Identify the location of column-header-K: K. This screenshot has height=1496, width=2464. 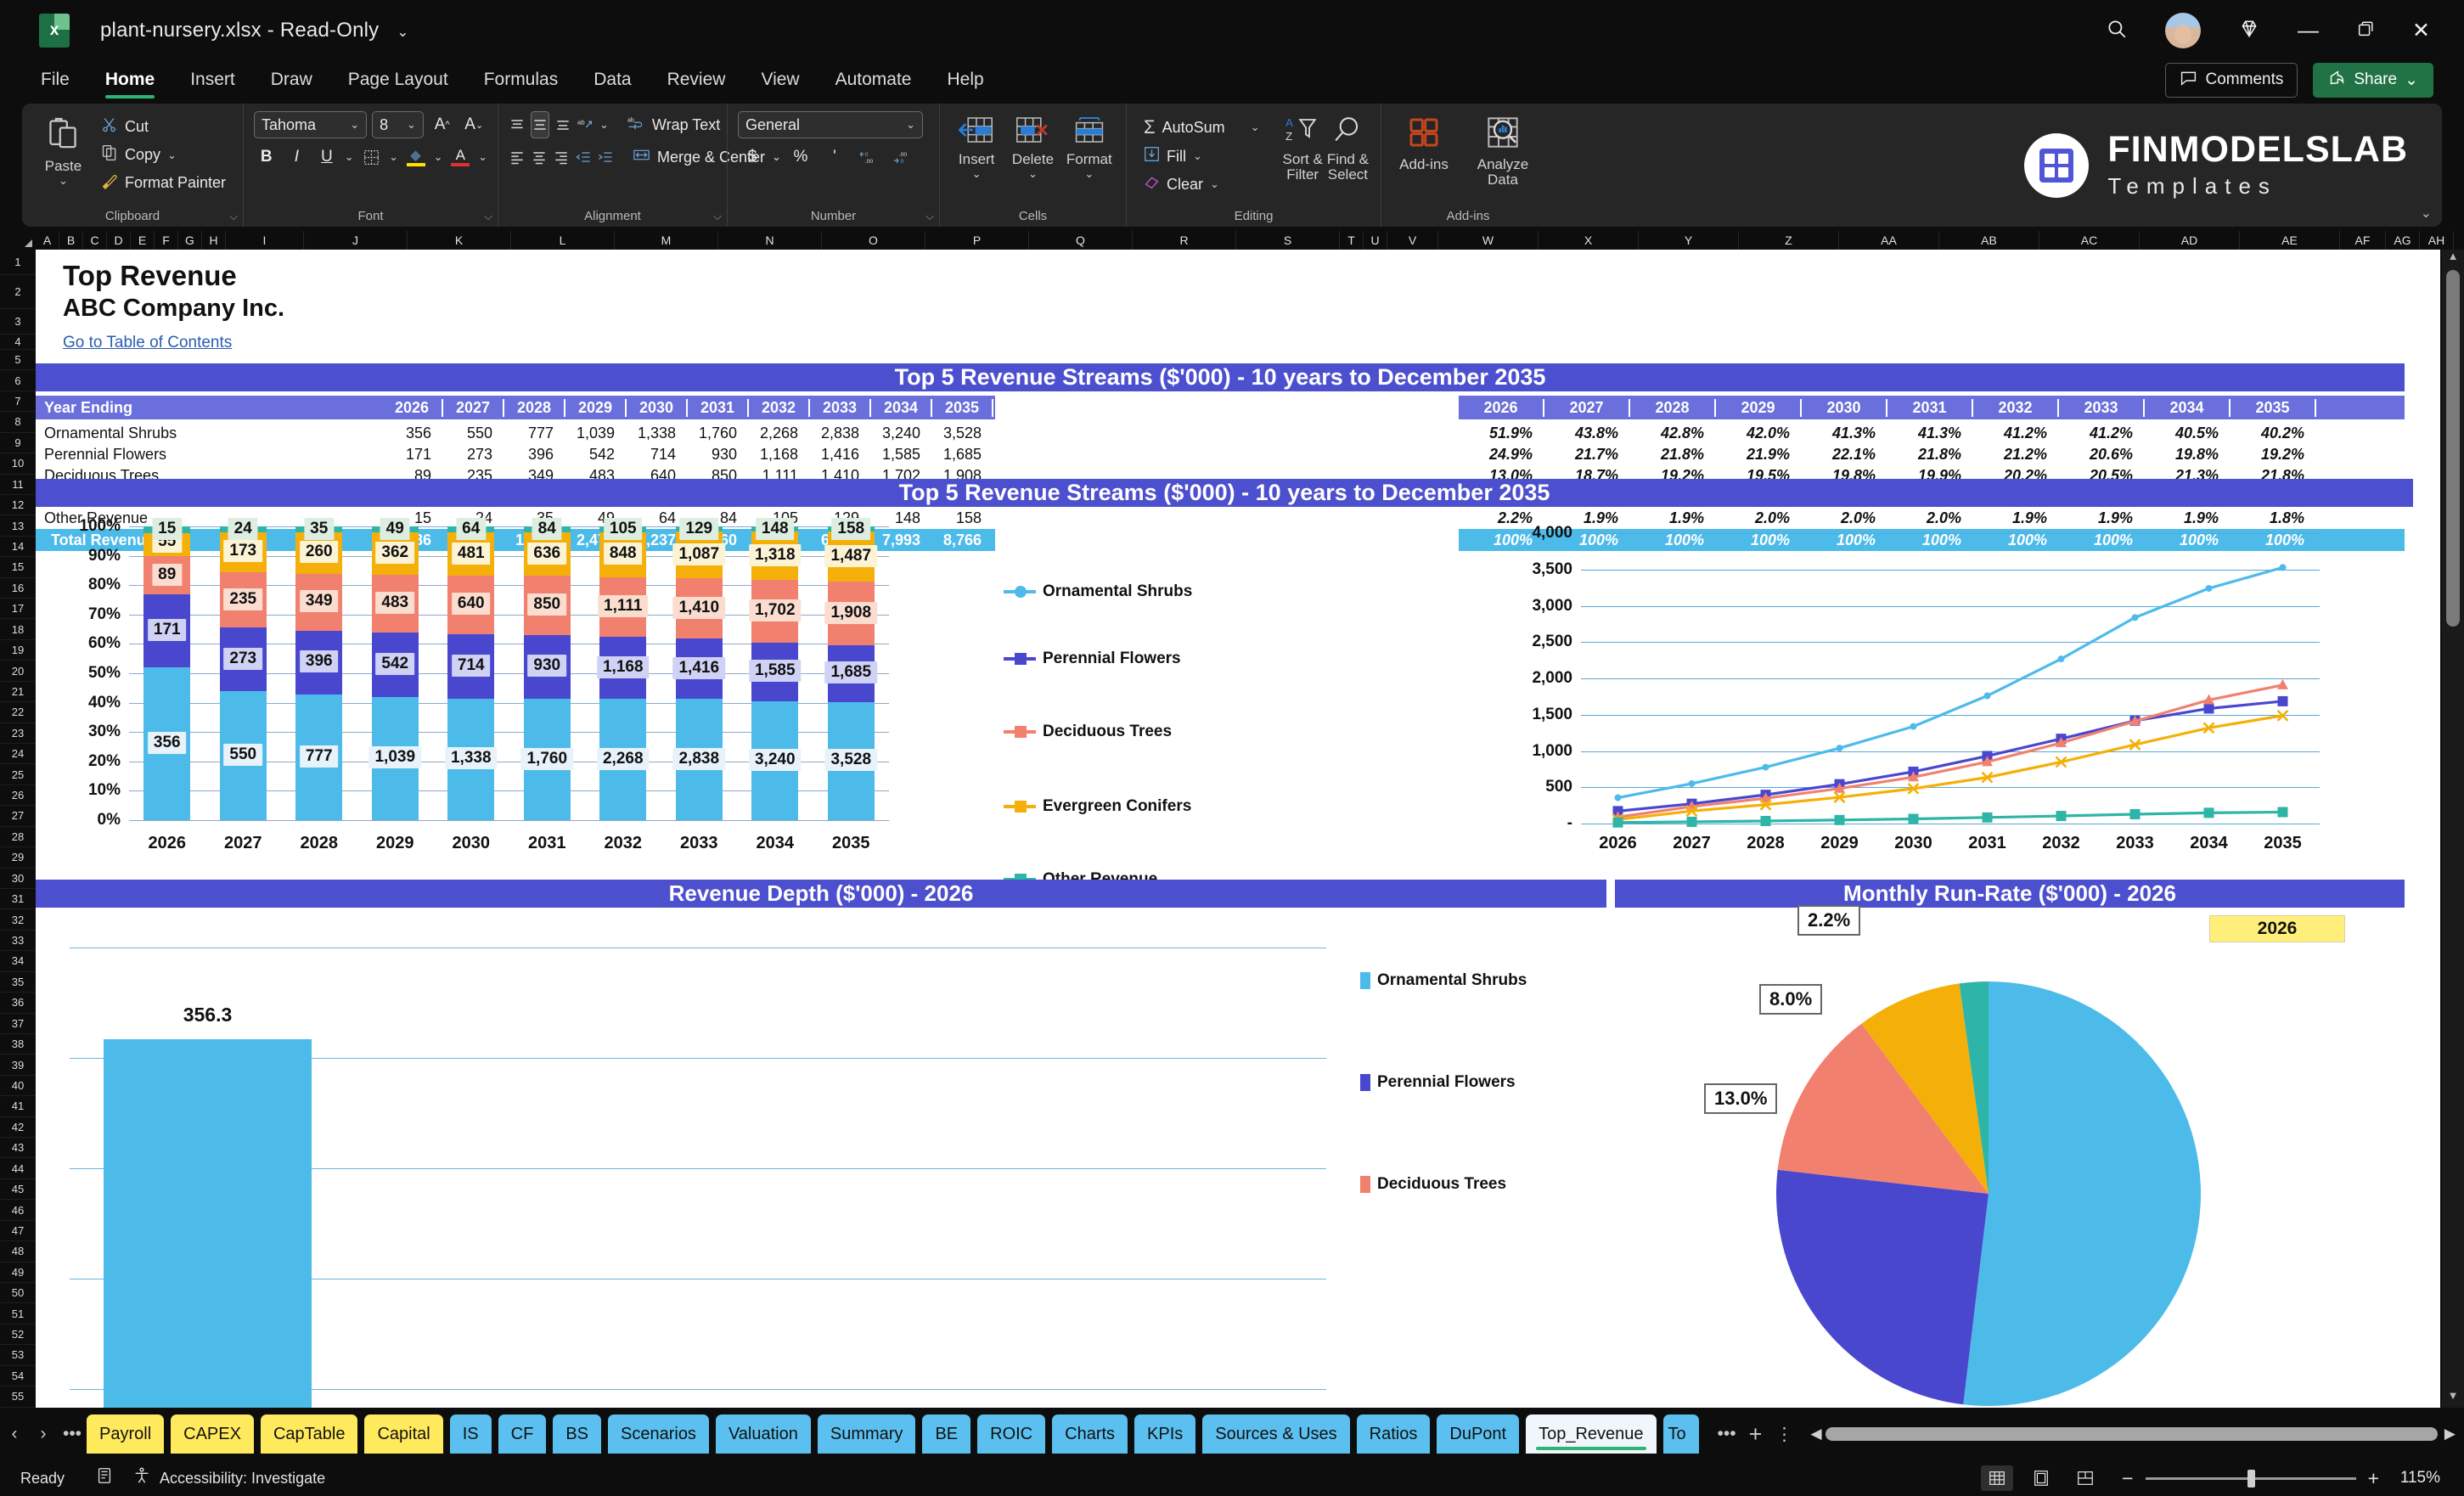
(459, 240).